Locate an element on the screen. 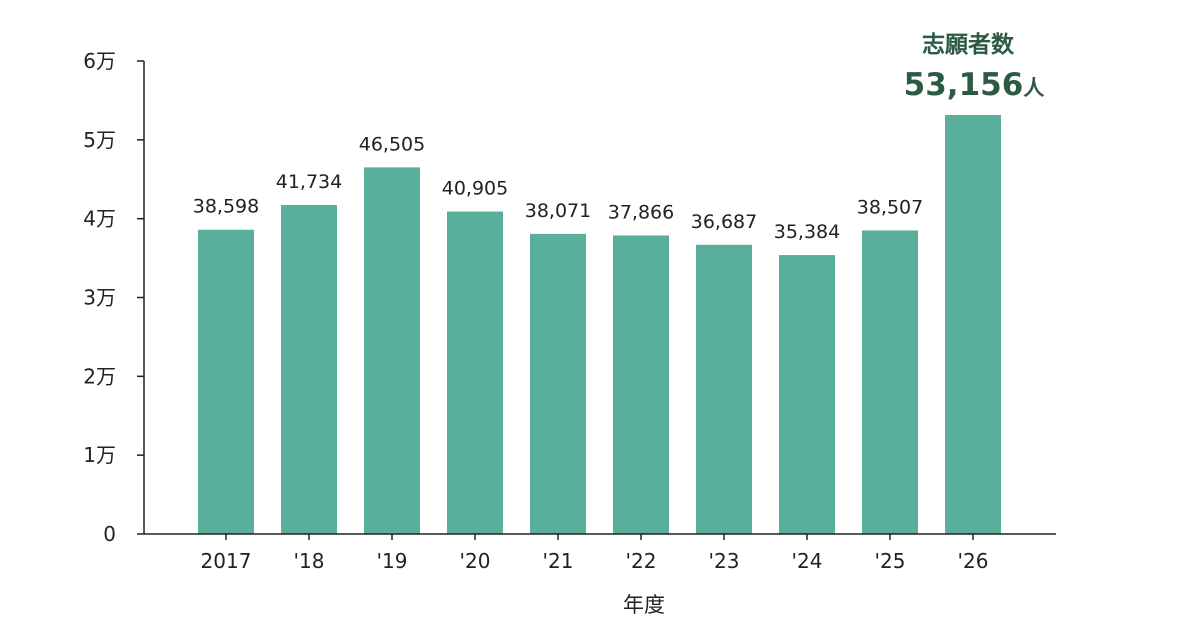 The width and height of the screenshot is (1200, 630). bar-value-label: 40,905 is located at coordinates (475, 189).